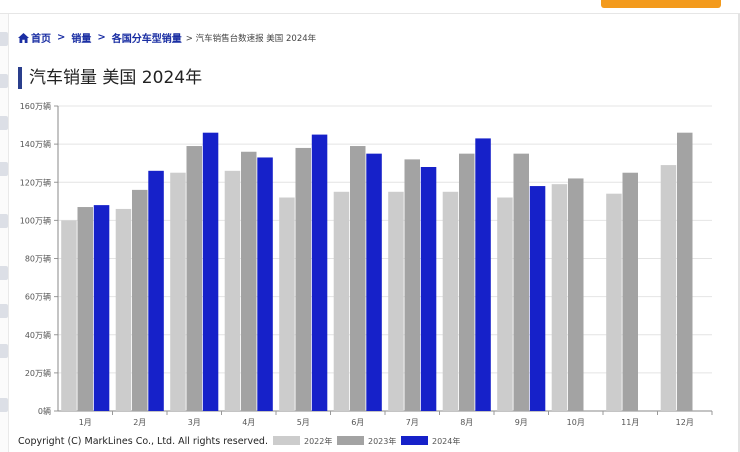 Image resolution: width=740 pixels, height=452 pixels. Describe the element at coordinates (194, 422) in the screenshot. I see `x-tick-label: 3月` at that location.